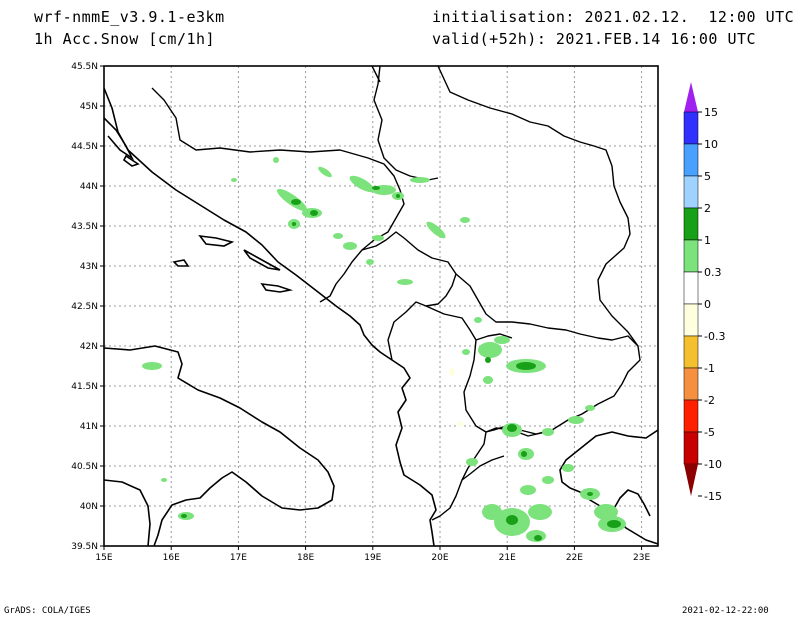  I want to click on lon-label: 19E, so click(372, 558).